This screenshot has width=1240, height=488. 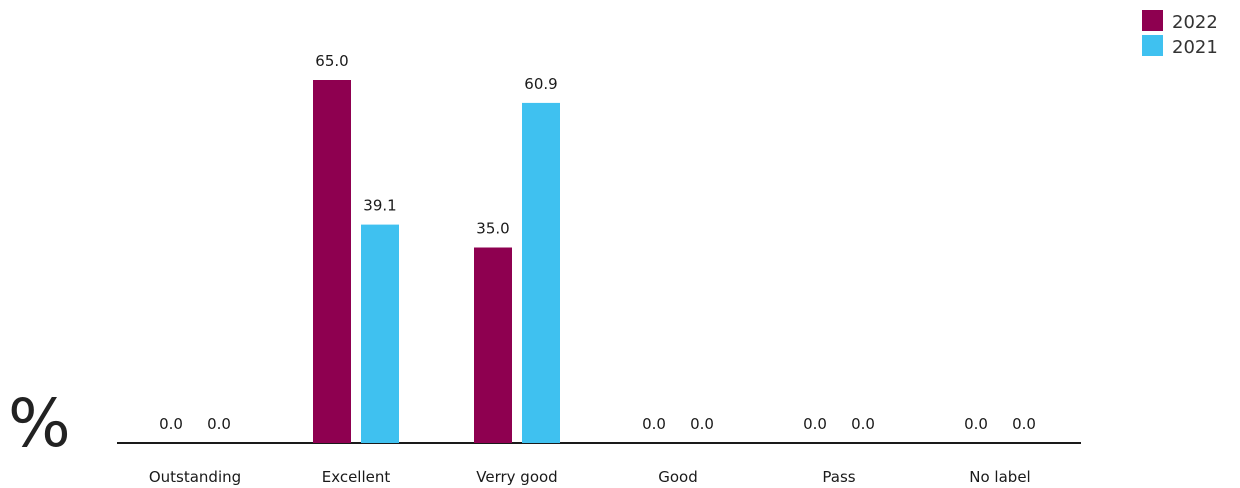 I want to click on x-tick-label-verry-good: Verry good, so click(x=516, y=477).